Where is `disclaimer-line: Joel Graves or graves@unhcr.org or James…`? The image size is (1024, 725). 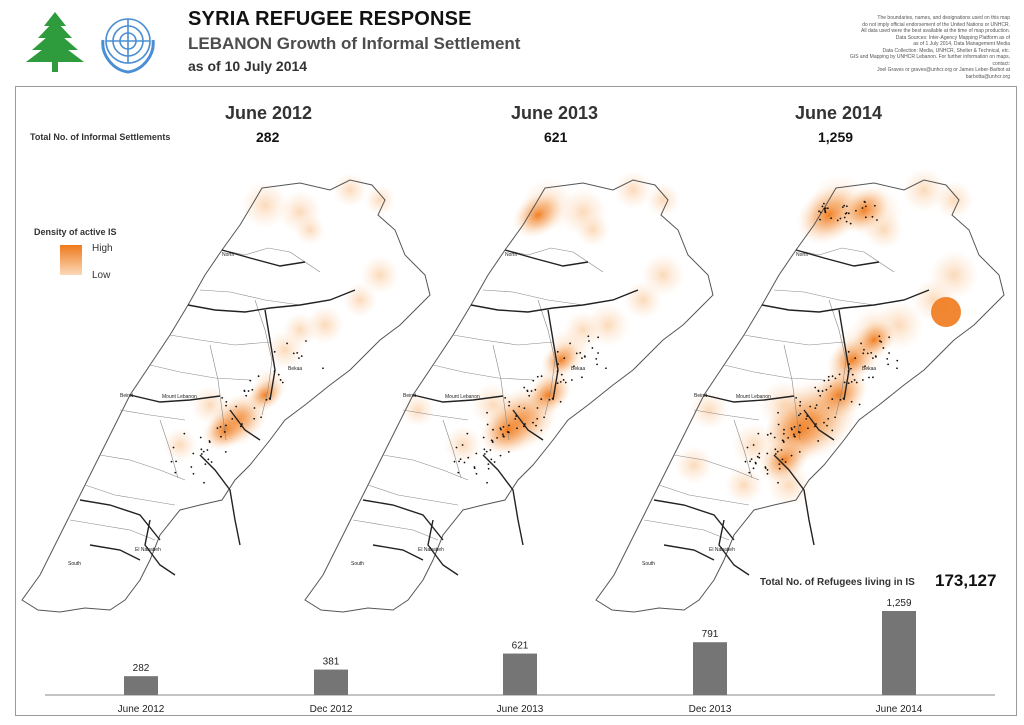
disclaimer-line: Joel Graves or graves@unhcr.org or James… is located at coordinates (943, 73).